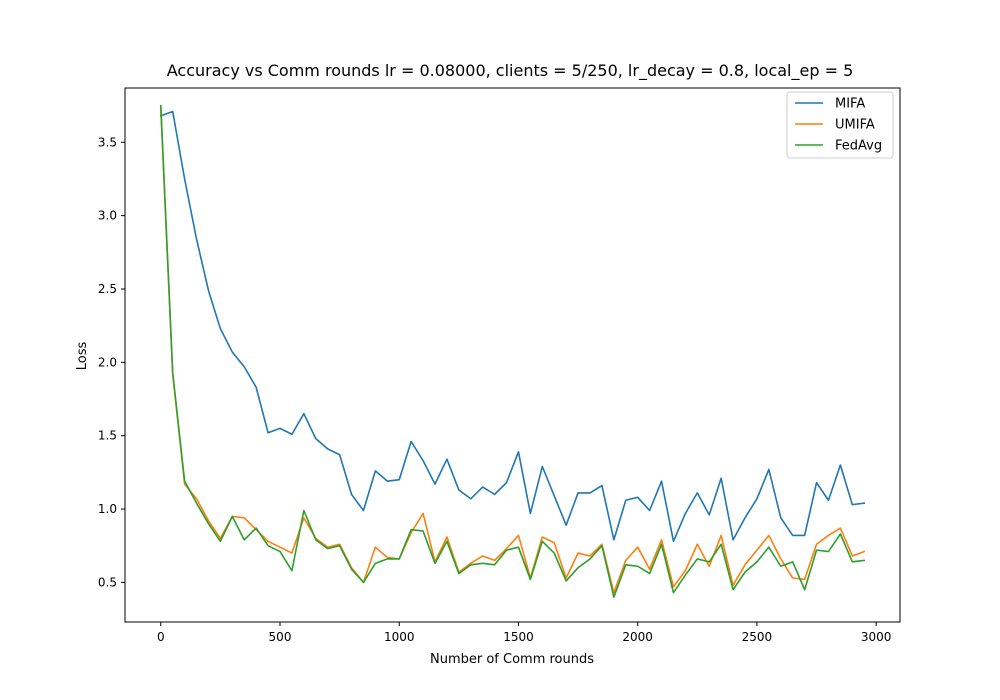 This screenshot has height=700, width=1000. Describe the element at coordinates (637, 637) in the screenshot. I see `x-tick-label: 2000` at that location.